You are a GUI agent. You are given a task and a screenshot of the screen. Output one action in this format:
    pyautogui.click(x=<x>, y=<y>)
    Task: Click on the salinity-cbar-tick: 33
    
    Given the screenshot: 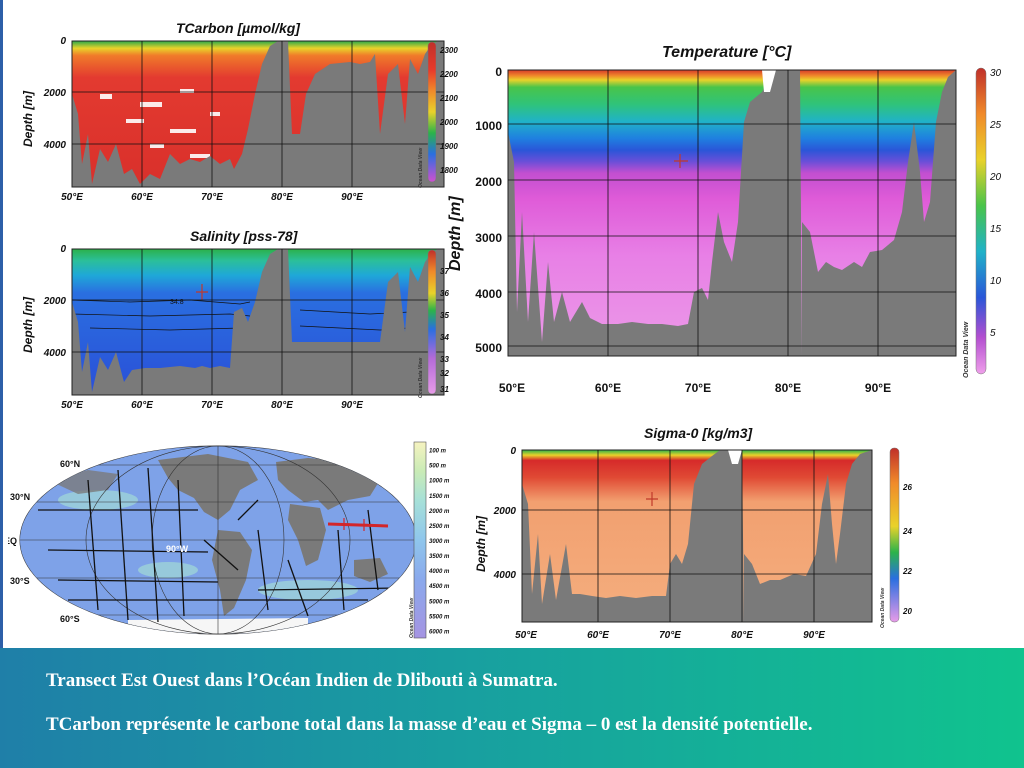 What is the action you would take?
    pyautogui.click(x=444, y=359)
    